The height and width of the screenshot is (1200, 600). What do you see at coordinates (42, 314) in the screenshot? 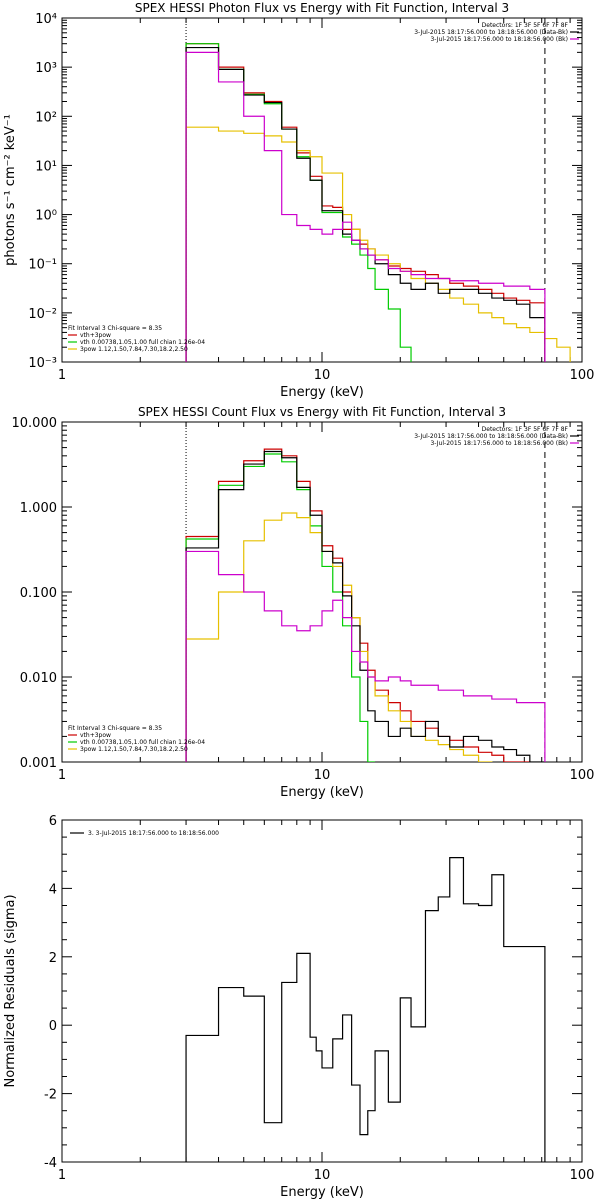
I see `y-tick-label: 10⁻²` at bounding box center [42, 314].